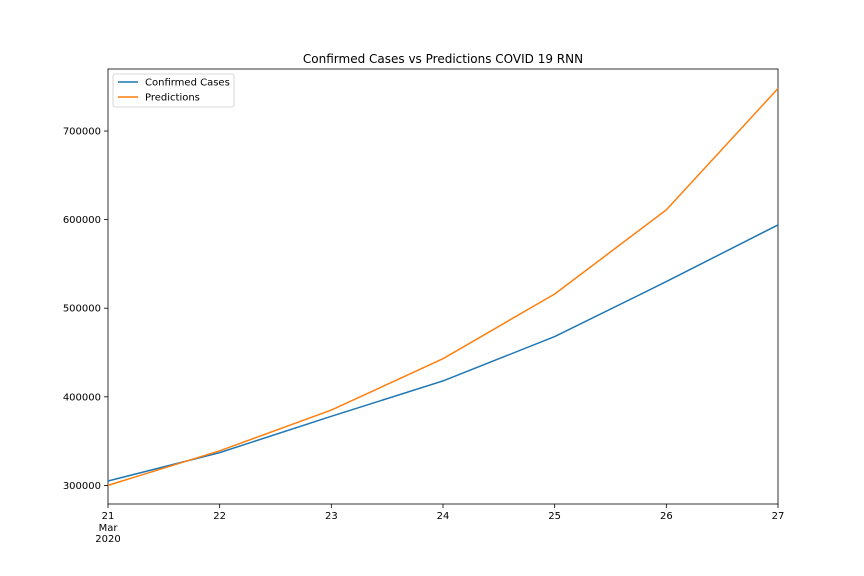 The height and width of the screenshot is (576, 864). Describe the element at coordinates (554, 516) in the screenshot. I see `x-tick-label: 25` at that location.